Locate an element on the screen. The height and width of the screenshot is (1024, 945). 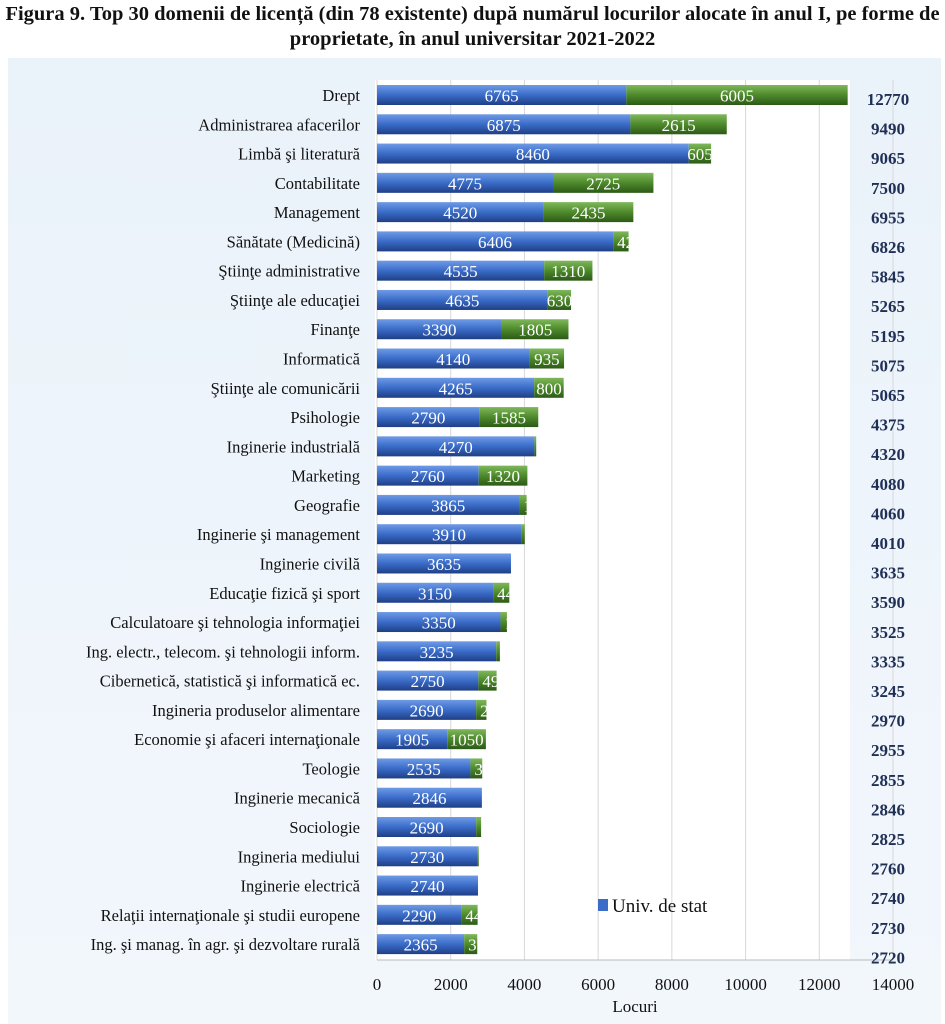
category-label: Educaţie fizică şi sport is located at coordinates (284, 593).